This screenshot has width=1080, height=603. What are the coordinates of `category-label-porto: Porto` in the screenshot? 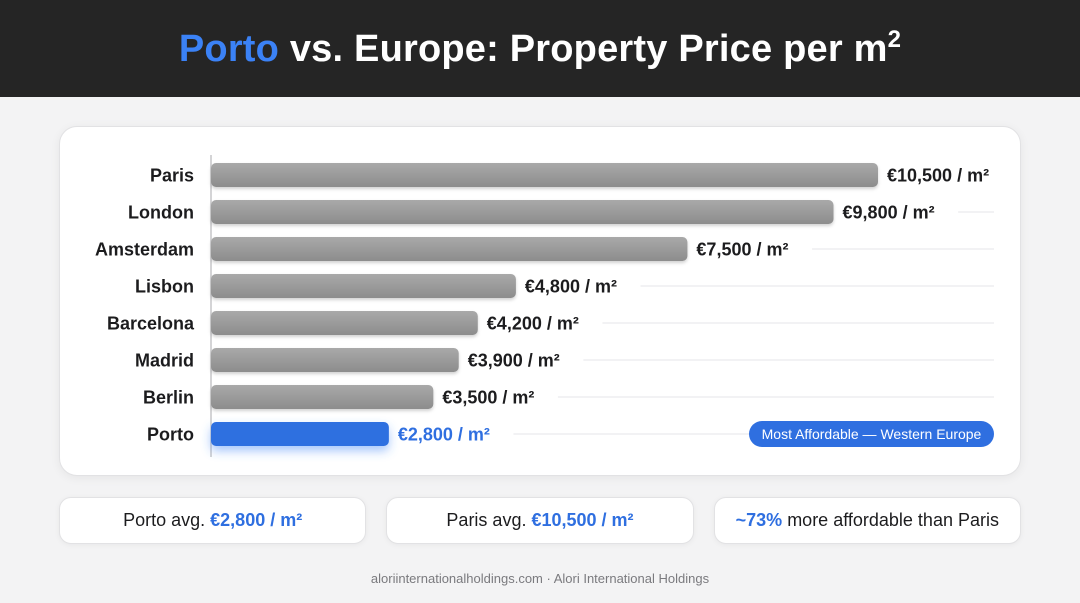 It's located at (170, 435).